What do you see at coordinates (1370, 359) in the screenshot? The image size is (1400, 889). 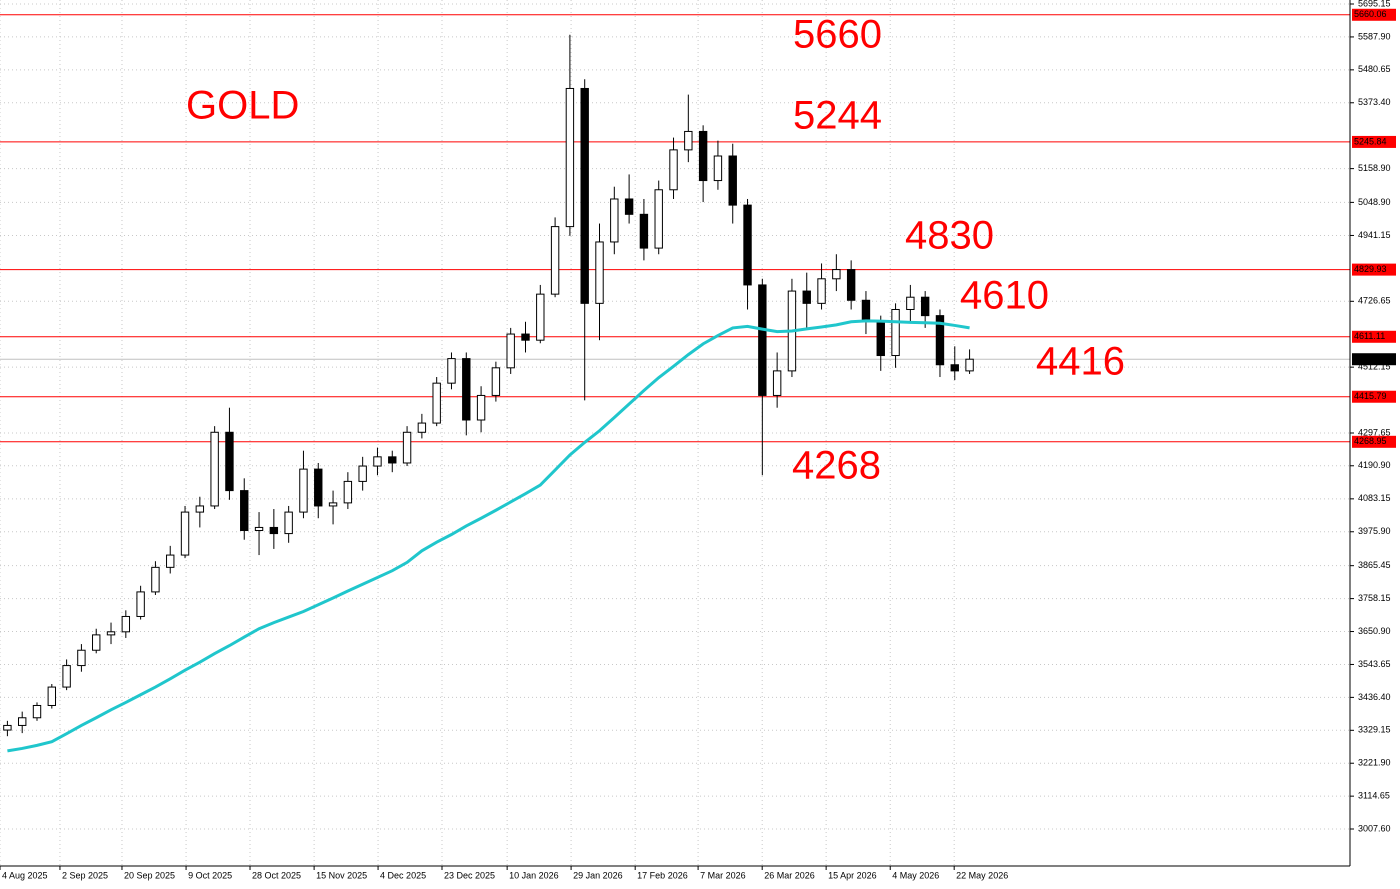 I see `last-price-label: 4537.98` at bounding box center [1370, 359].